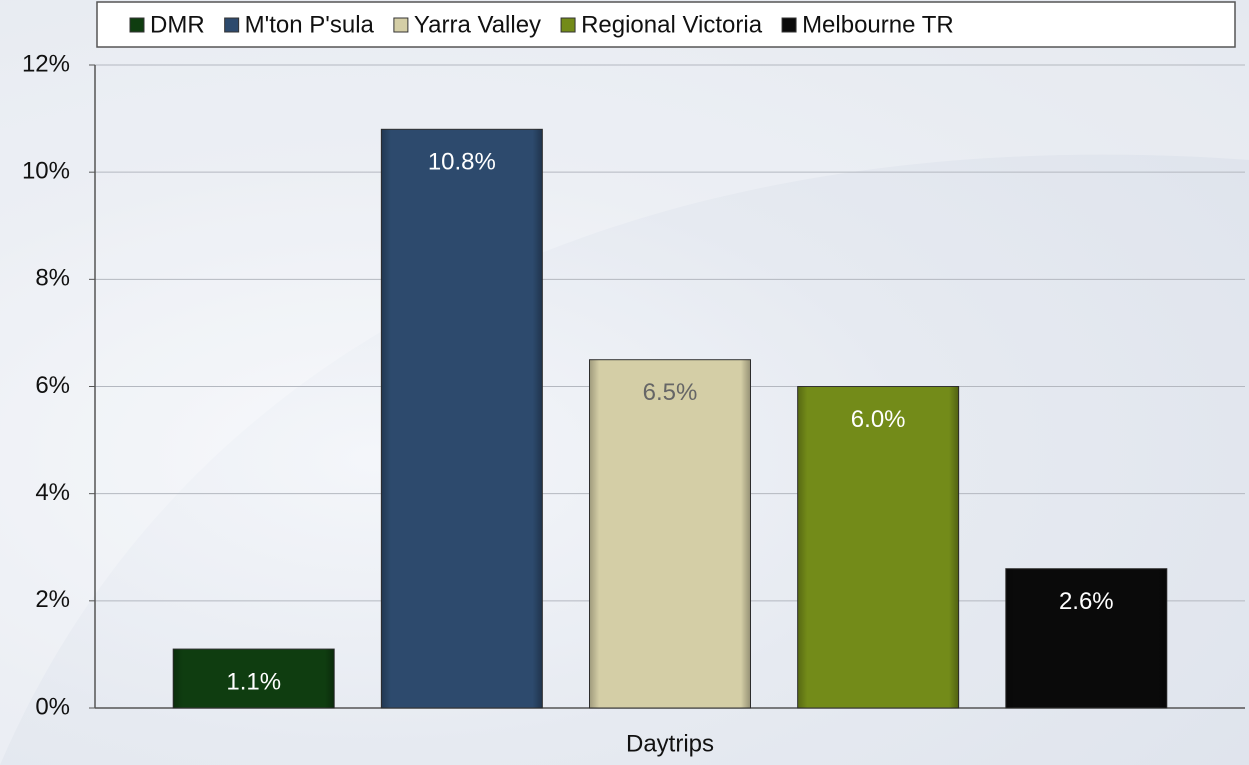  I want to click on data-label: 1.1%, so click(253, 681).